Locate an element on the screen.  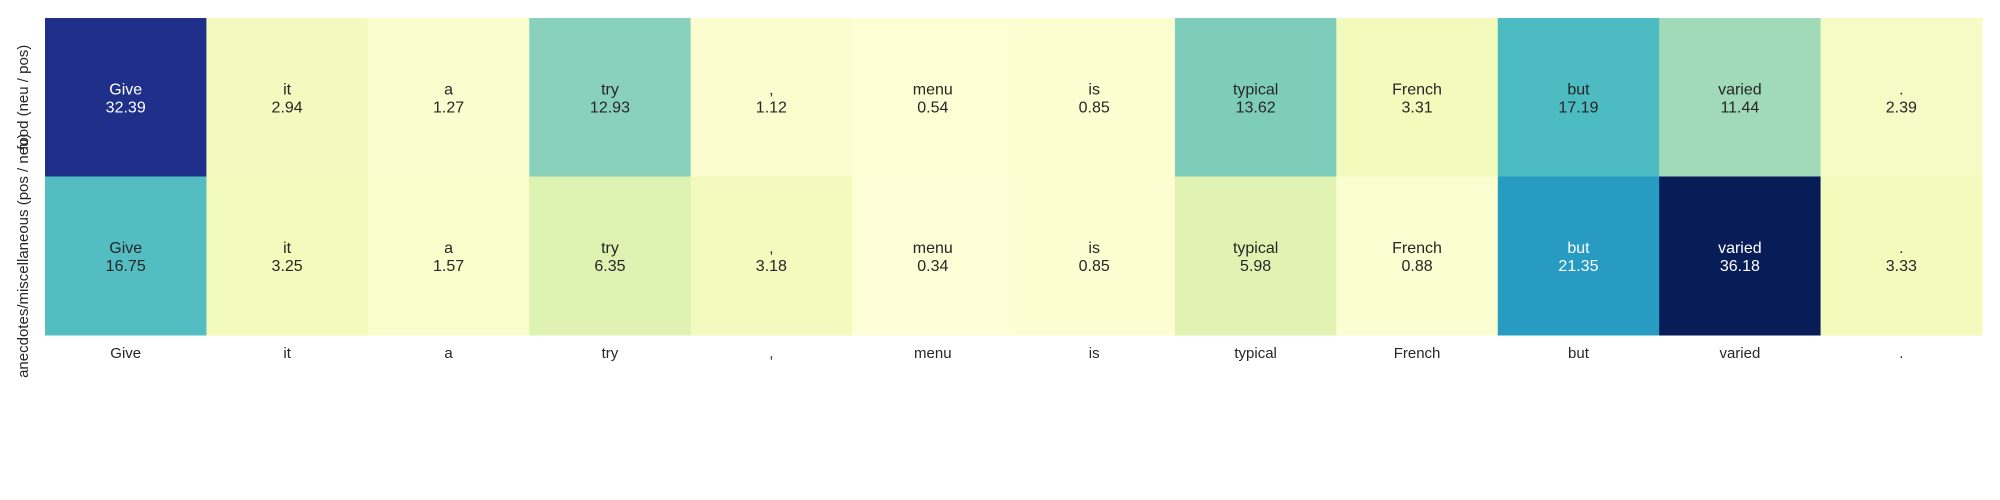
x-tick-labels: Give it a try, menu is typical French but varied. is located at coordinates (1006, 353).